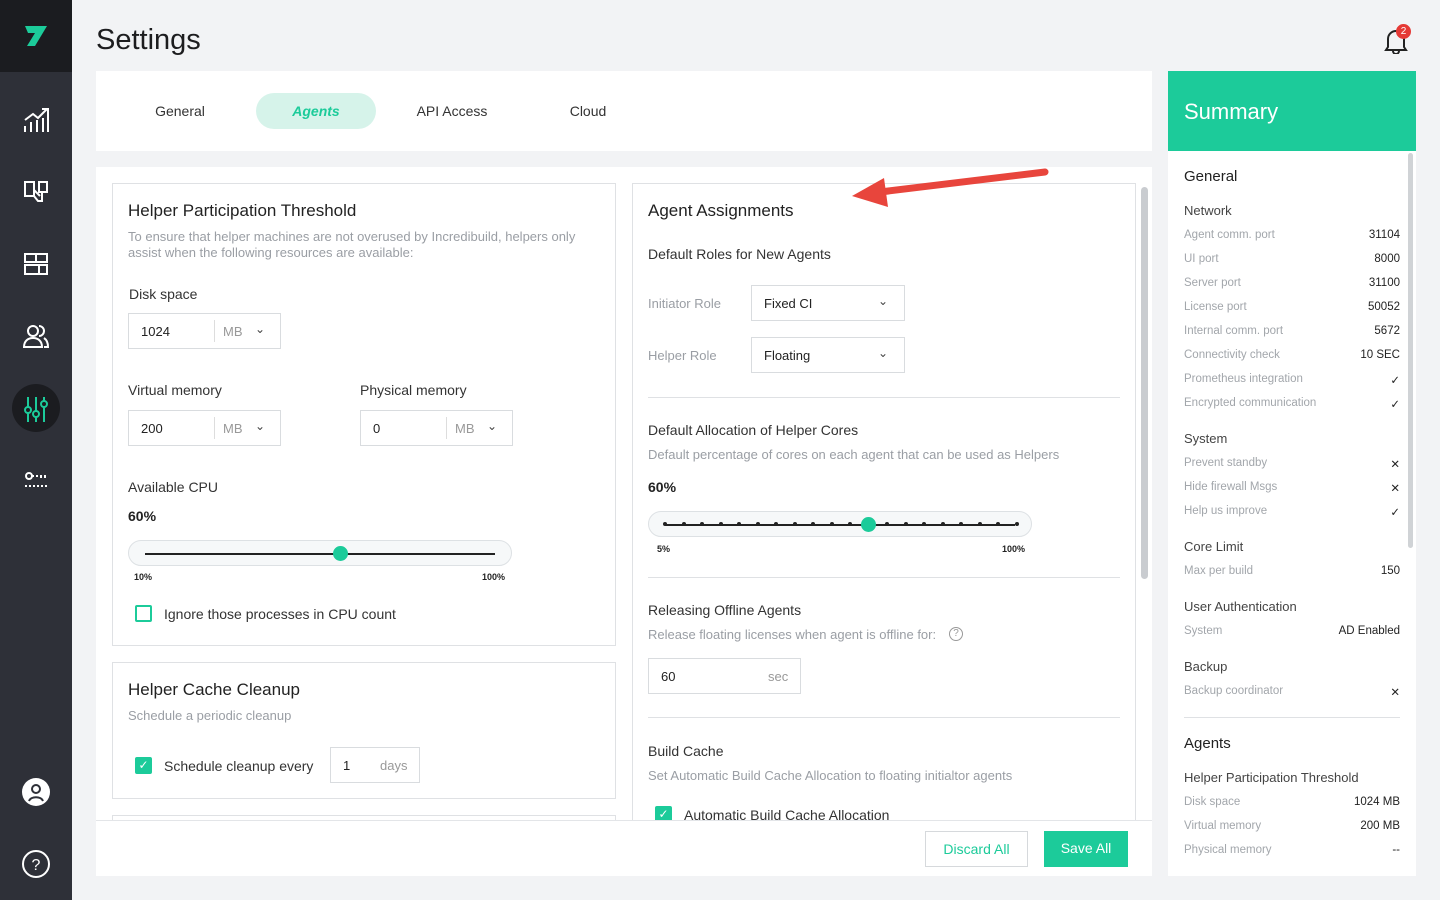  I want to click on tab-agents: Agents, so click(316, 111).